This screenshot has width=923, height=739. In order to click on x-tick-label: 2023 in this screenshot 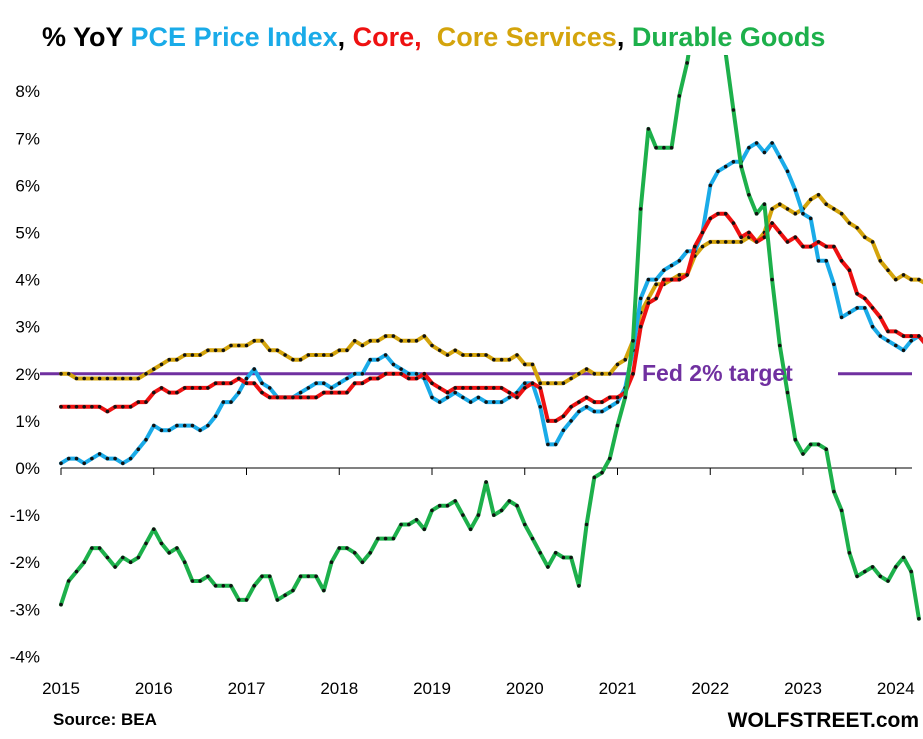, I will do `click(803, 688)`.